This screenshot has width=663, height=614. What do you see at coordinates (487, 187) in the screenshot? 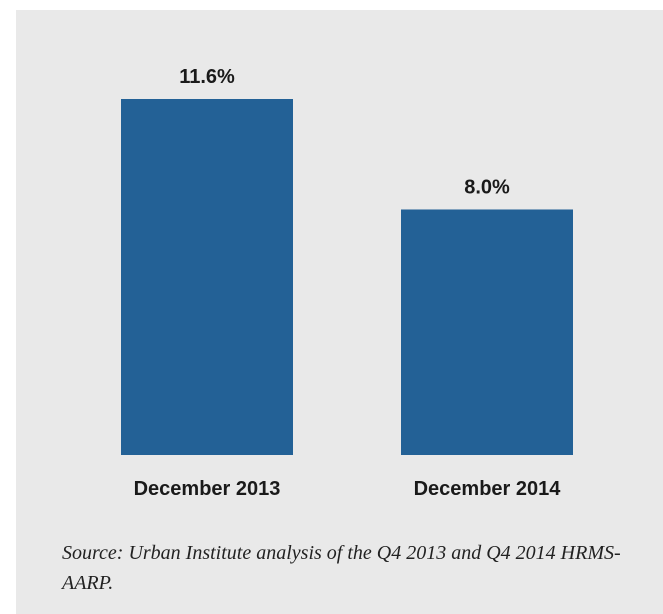
I see `value-label-2: 8.0%` at bounding box center [487, 187].